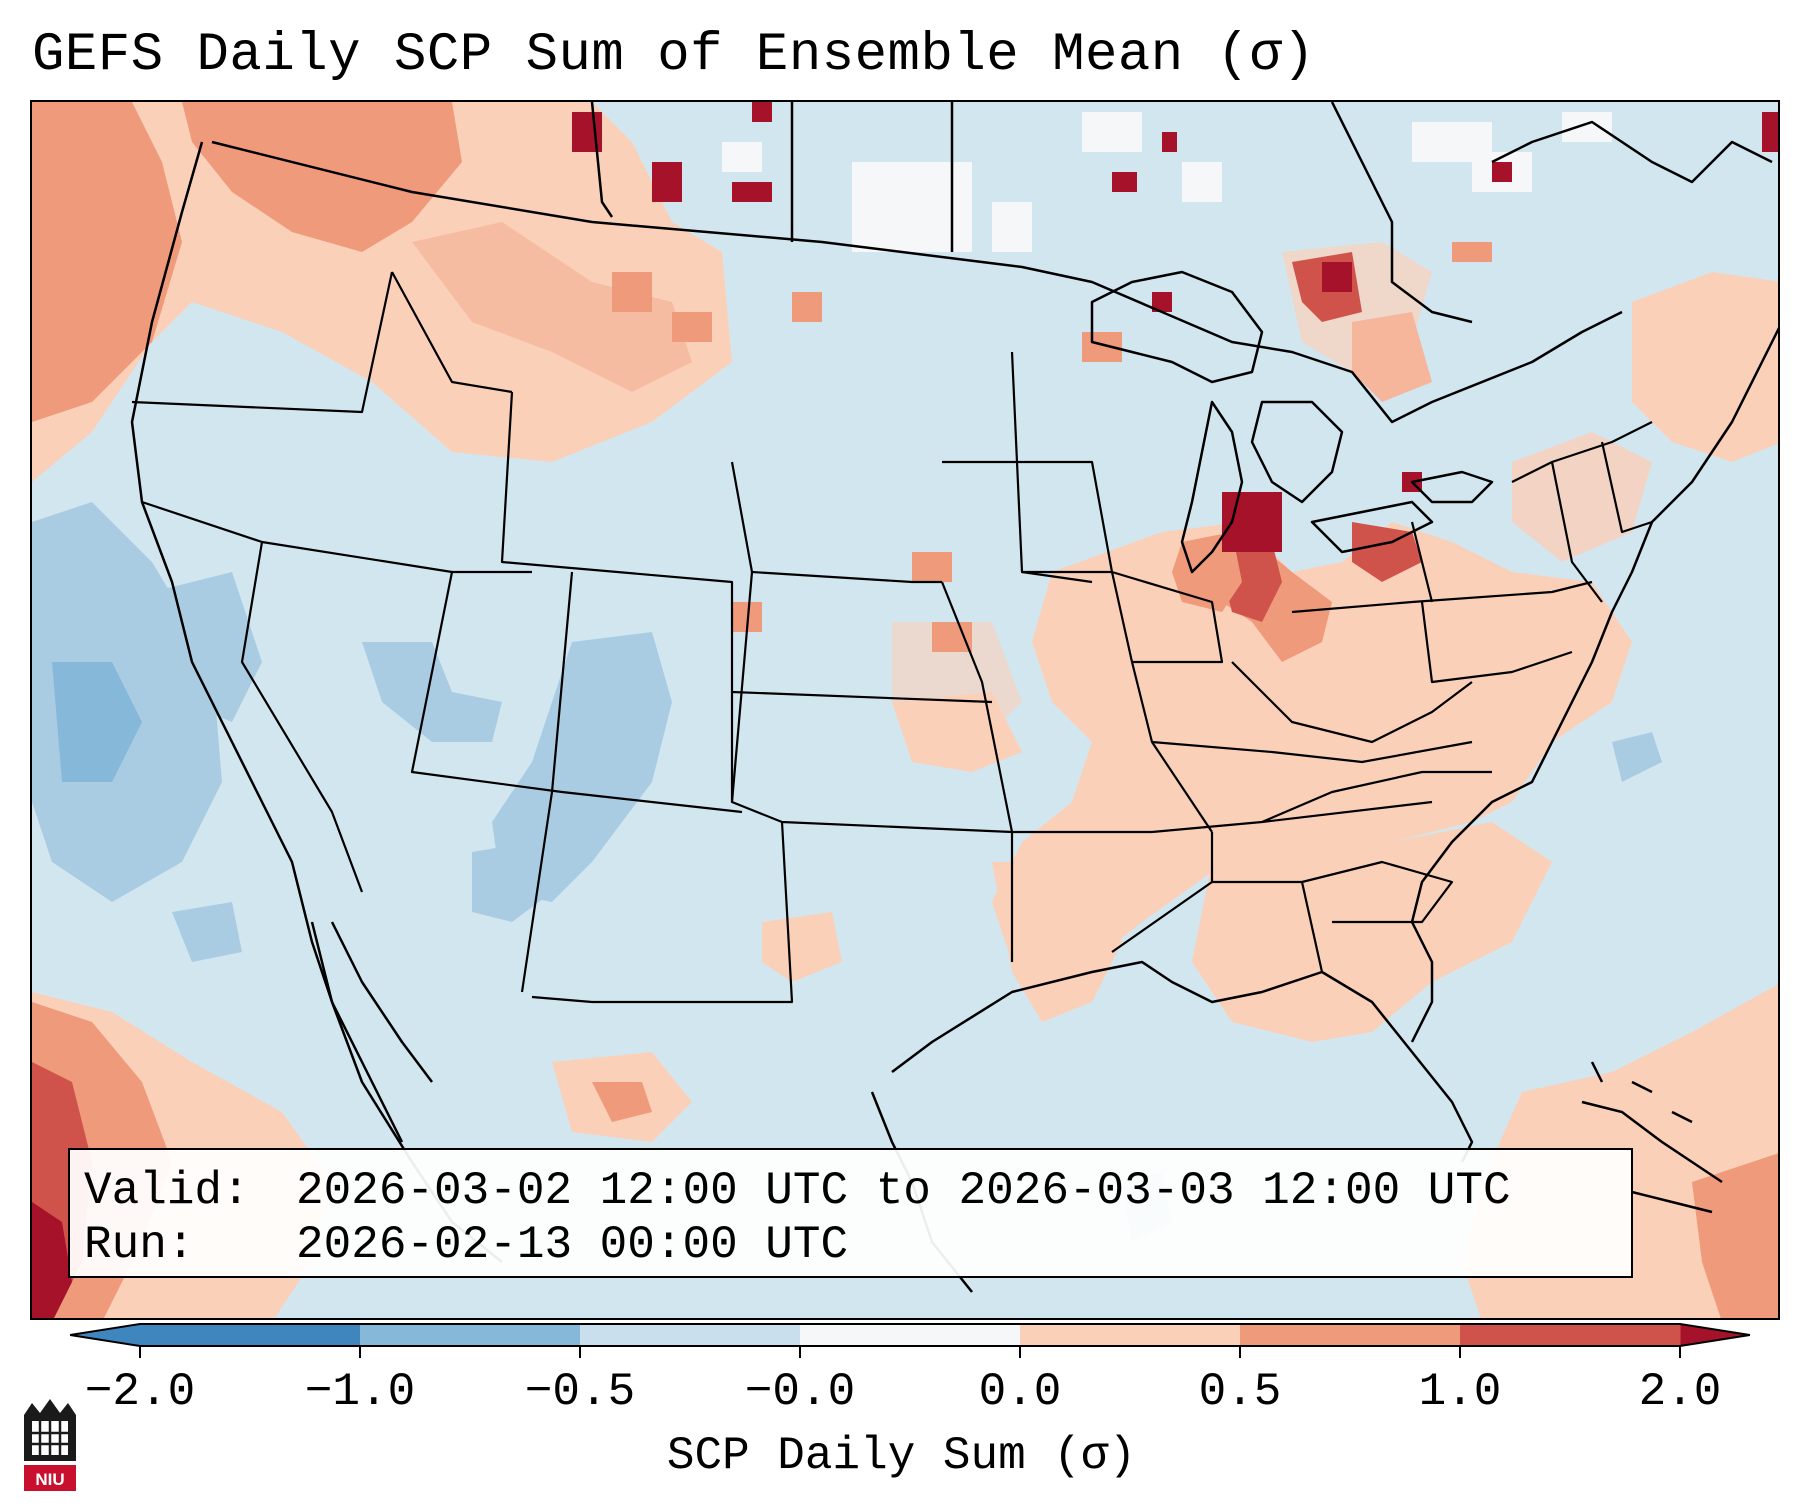  I want to click on colorbar, so click(910, 1340).